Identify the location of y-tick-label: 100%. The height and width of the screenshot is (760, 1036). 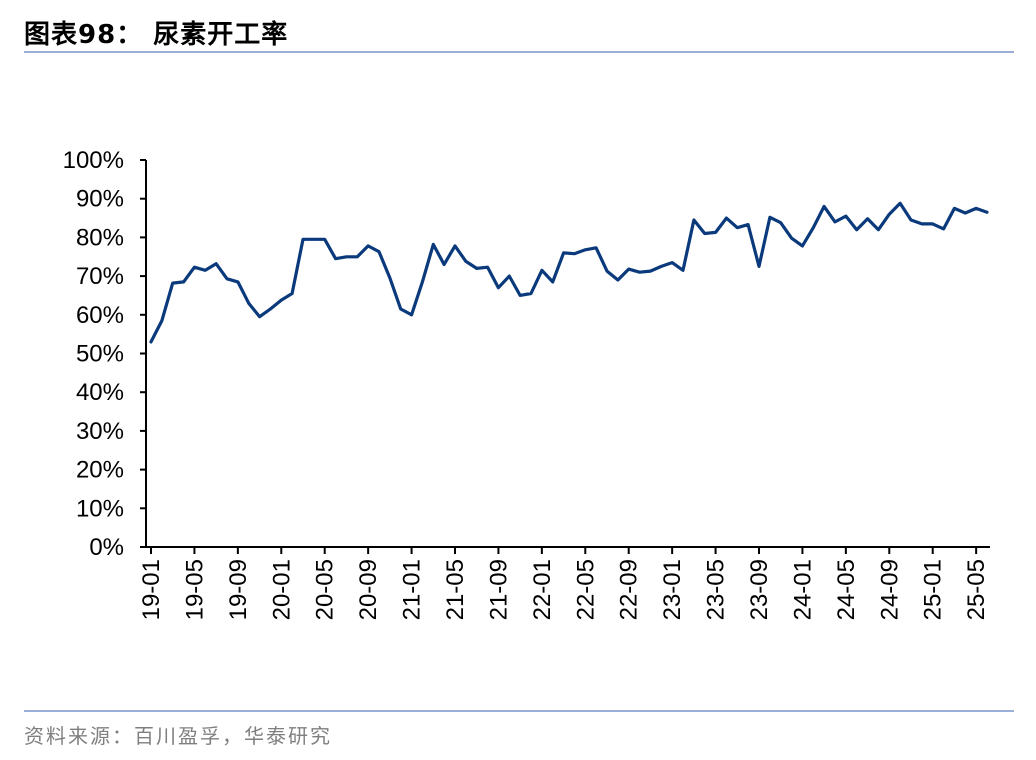
(93, 160).